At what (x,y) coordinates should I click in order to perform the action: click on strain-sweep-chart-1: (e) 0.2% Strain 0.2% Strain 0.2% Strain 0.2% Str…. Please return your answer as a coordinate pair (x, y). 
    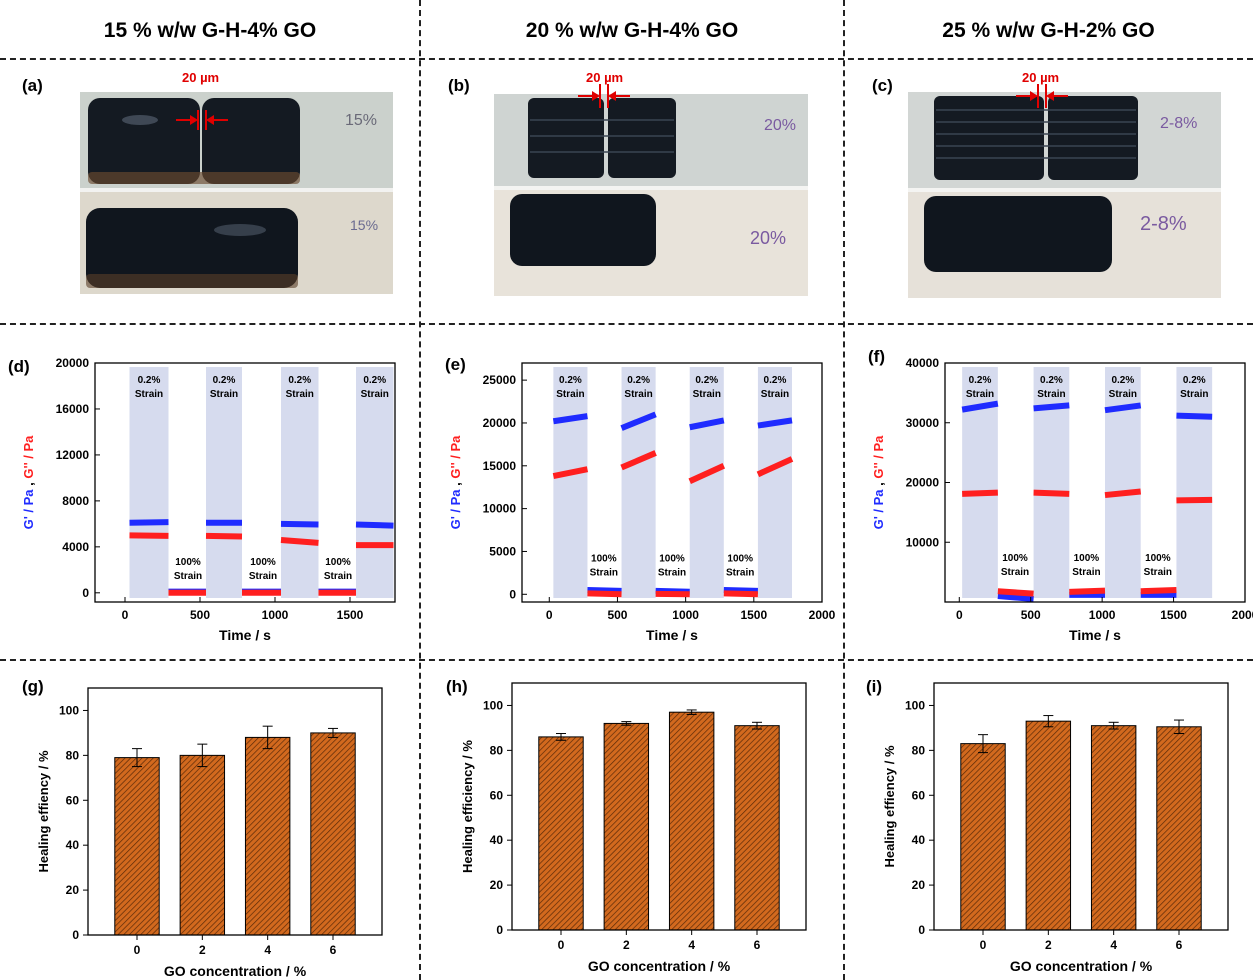
    Looking at the image, I should click on (640, 499).